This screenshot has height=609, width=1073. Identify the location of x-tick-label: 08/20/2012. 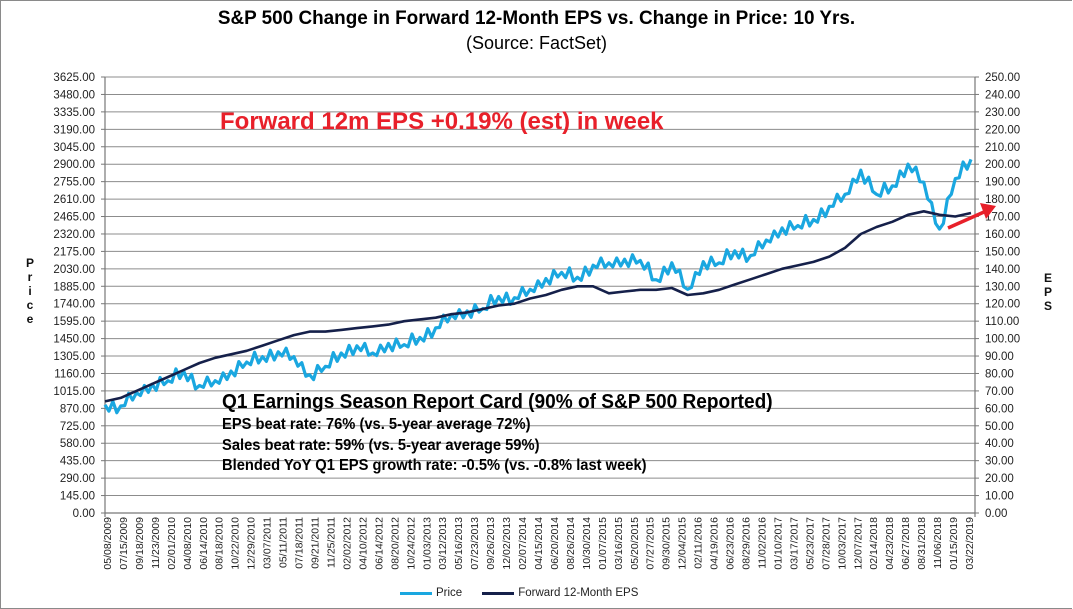
(395, 543).